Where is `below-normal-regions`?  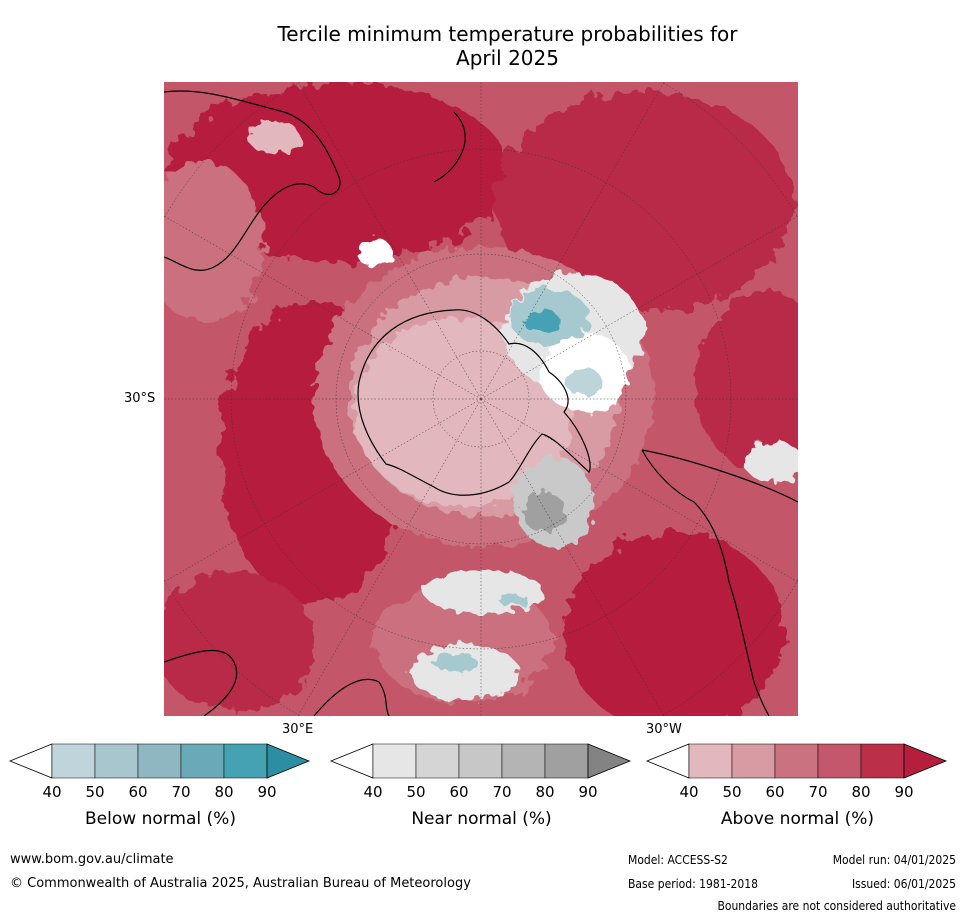 below-normal-regions is located at coordinates (517, 480).